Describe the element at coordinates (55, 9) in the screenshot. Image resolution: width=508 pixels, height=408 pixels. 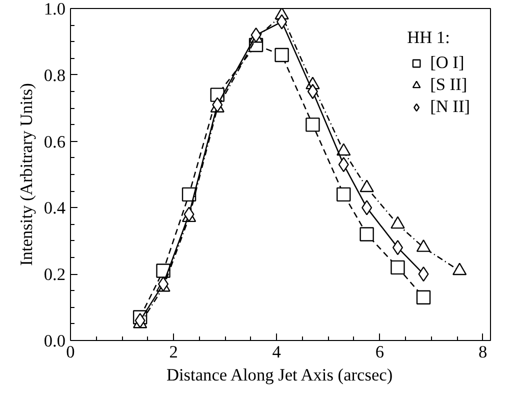
I see `y-tick-label: 1.0` at that location.